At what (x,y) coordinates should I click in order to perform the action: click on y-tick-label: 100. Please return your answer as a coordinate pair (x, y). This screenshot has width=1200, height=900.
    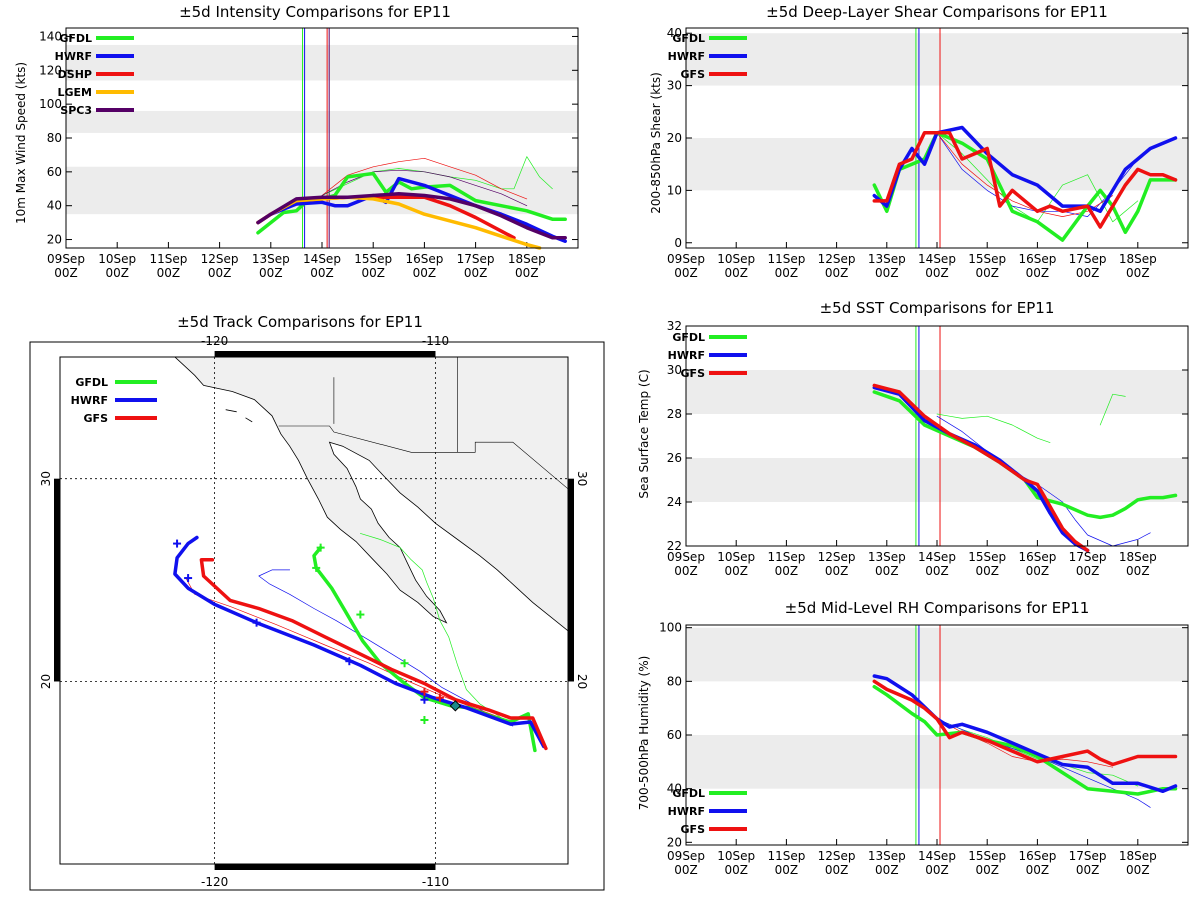
    Looking at the image, I should click on (50, 104).